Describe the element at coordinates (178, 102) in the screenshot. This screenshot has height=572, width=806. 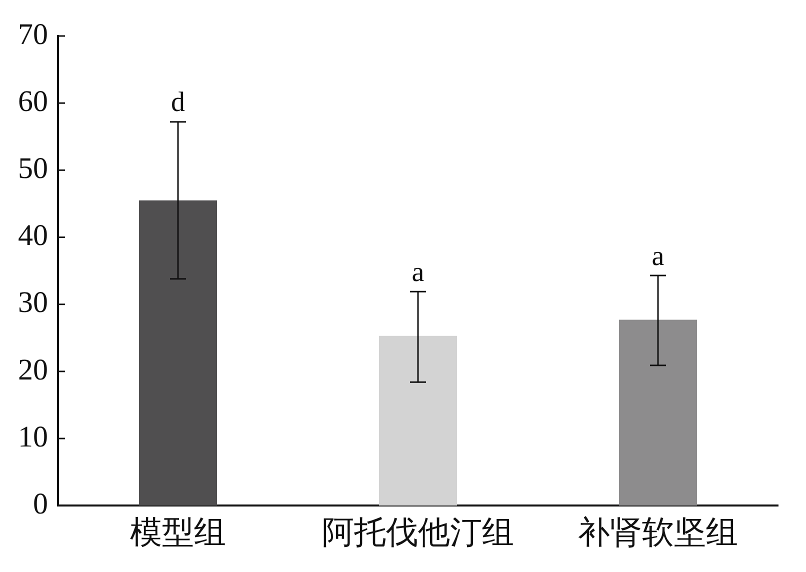
I see `annotation: d` at that location.